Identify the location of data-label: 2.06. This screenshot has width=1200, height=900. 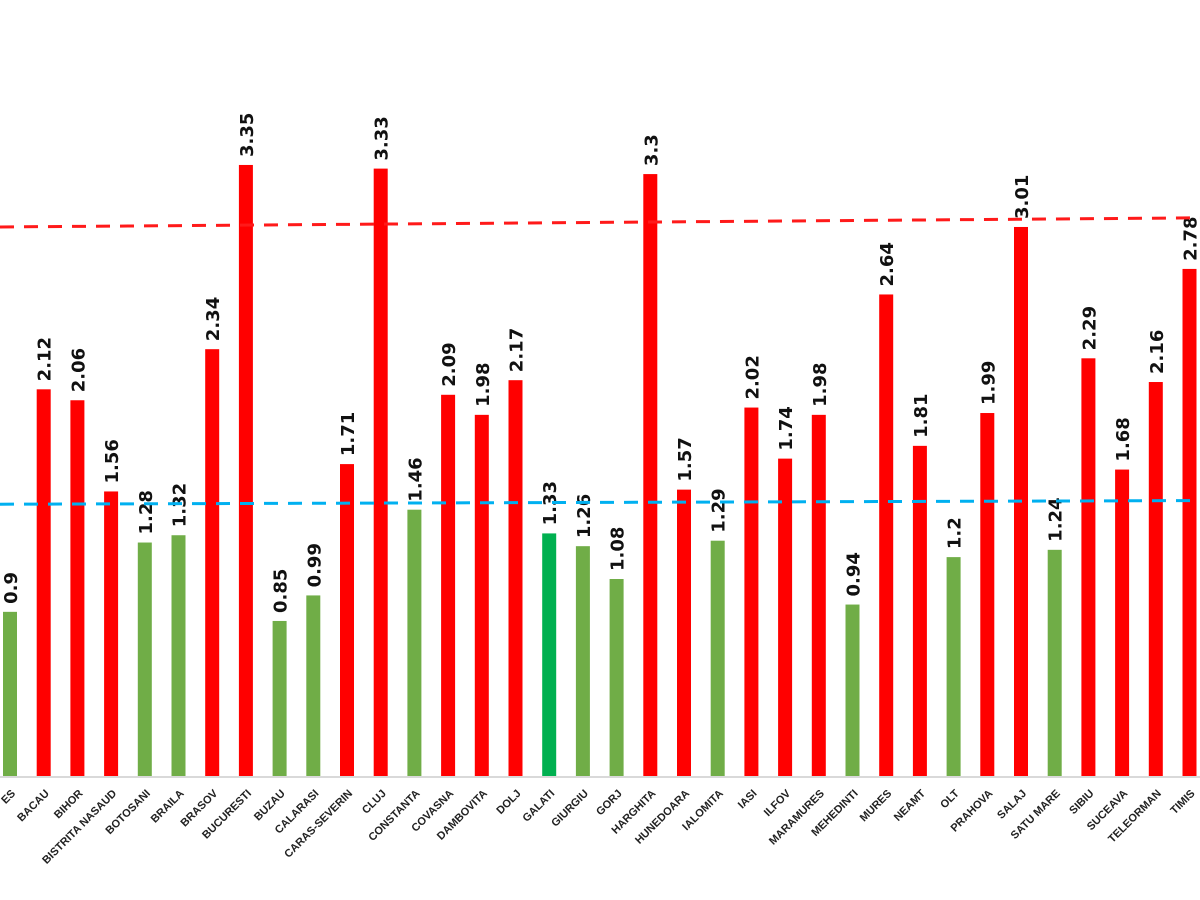
(78, 370).